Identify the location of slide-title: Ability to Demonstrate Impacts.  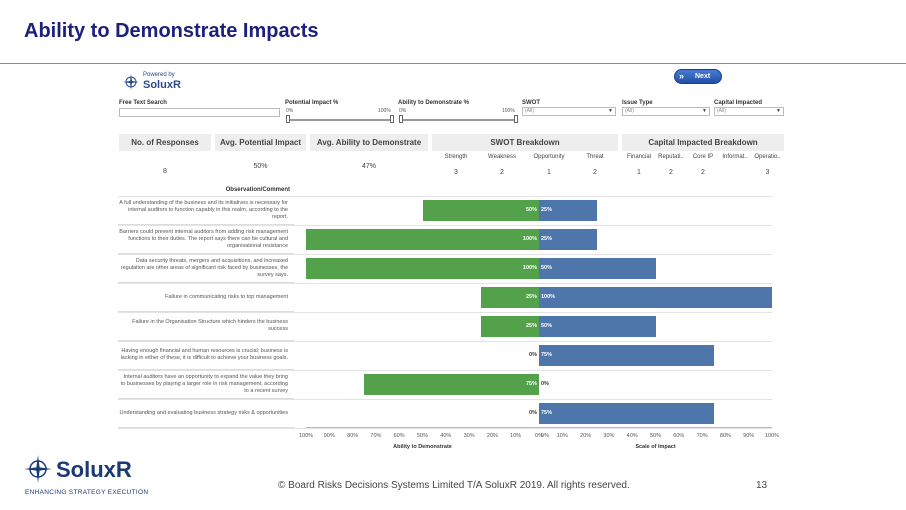
(171, 31).